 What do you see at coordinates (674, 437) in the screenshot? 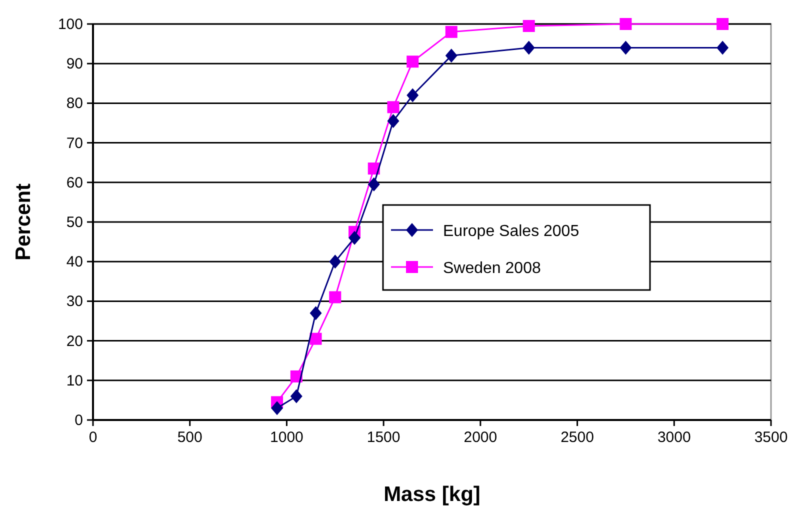
I see `x-tick-label: 3000` at bounding box center [674, 437].